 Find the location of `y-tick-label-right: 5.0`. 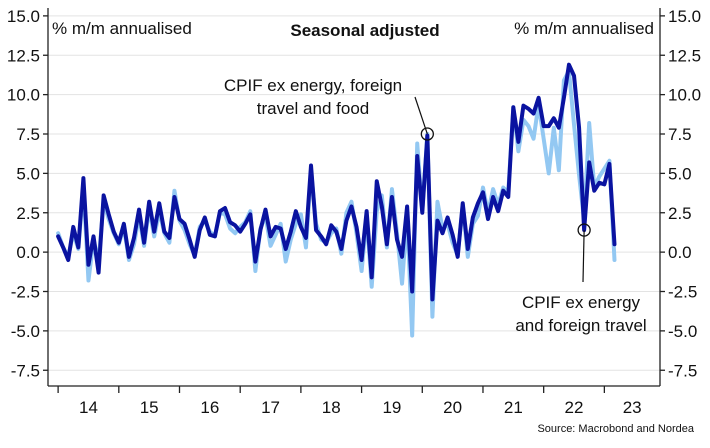

y-tick-label-right: 5.0 is located at coordinates (680, 173).